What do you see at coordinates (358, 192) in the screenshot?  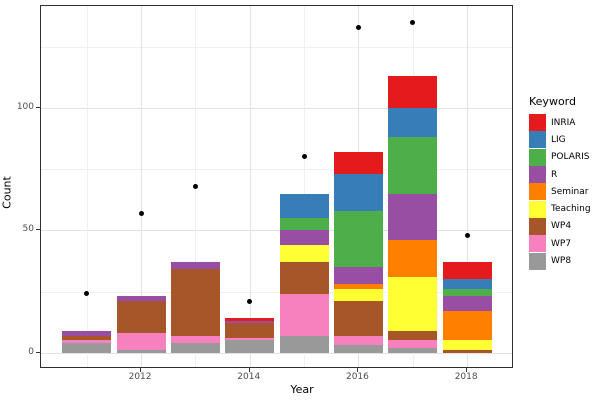 I see `bar-segment-lig-2016` at bounding box center [358, 192].